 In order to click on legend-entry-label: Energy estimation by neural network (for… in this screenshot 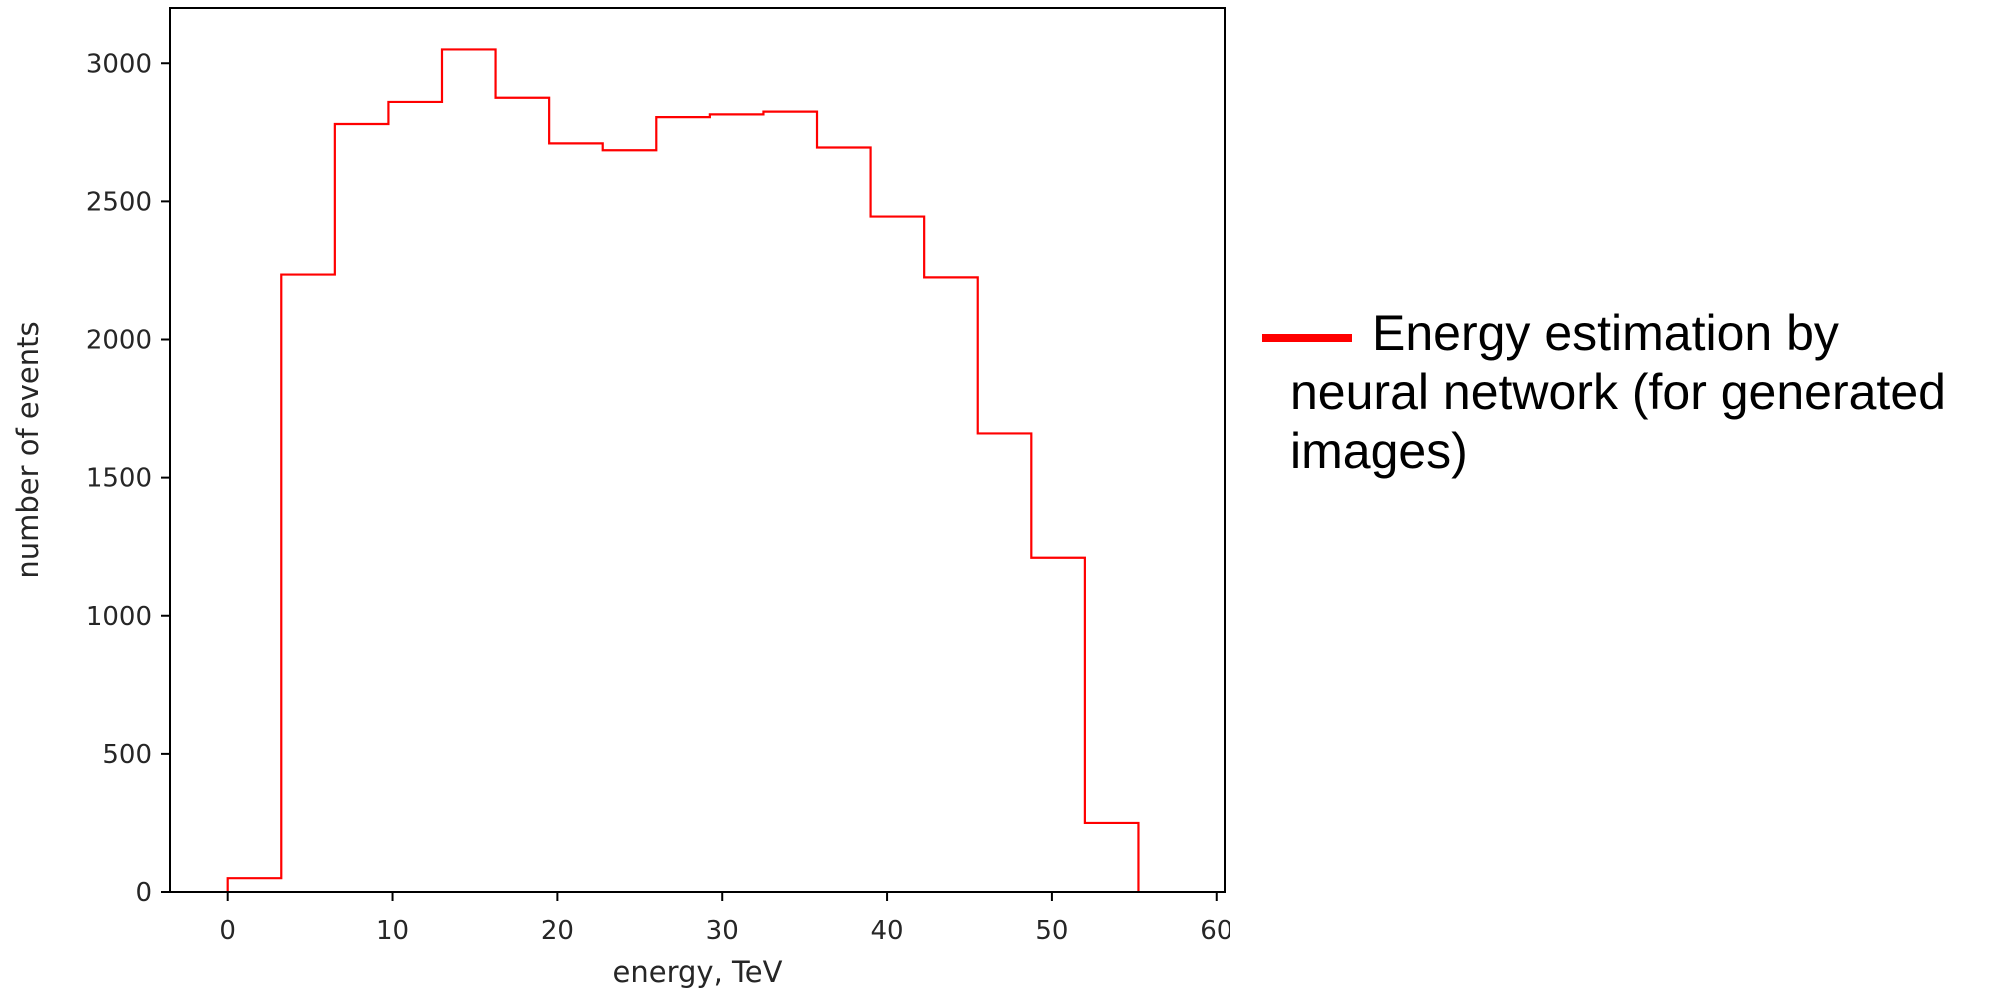, I will do `click(1618, 392)`.